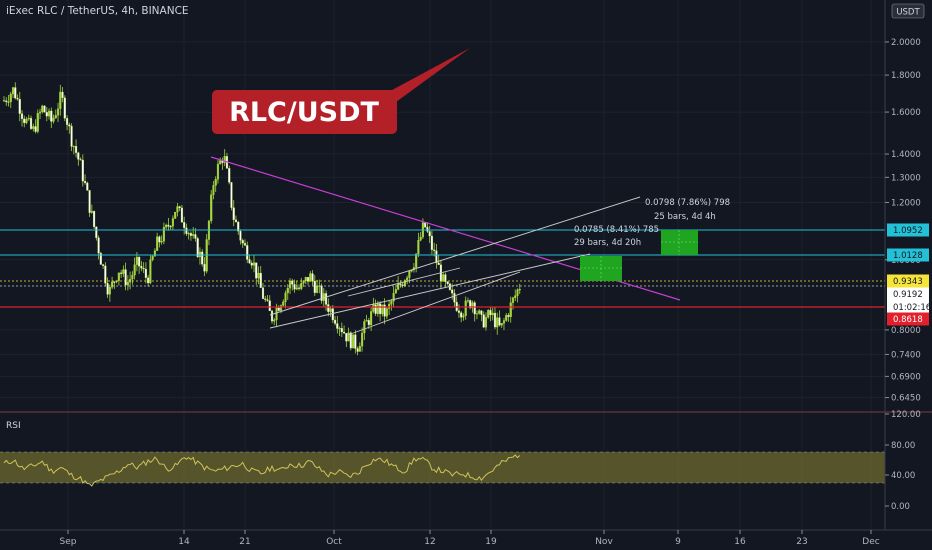 Image resolution: width=932 pixels, height=550 pixels. What do you see at coordinates (906, 155) in the screenshot?
I see `price-tick-label: 1.4000` at bounding box center [906, 155].